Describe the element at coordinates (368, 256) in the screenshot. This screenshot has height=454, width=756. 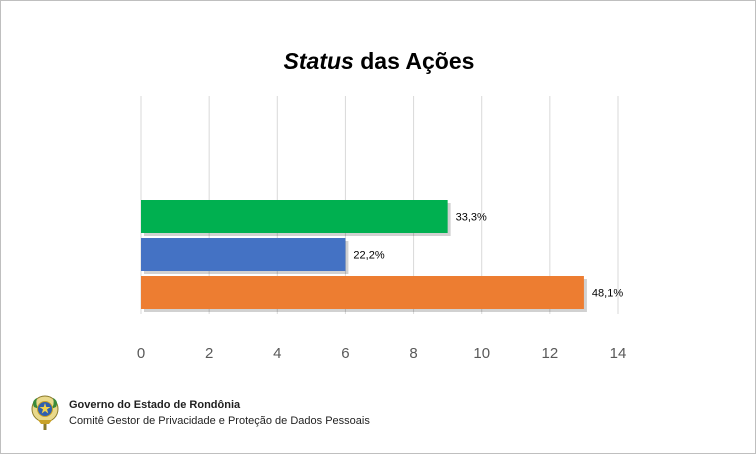
I see `bar-data-label: 22,2%` at that location.